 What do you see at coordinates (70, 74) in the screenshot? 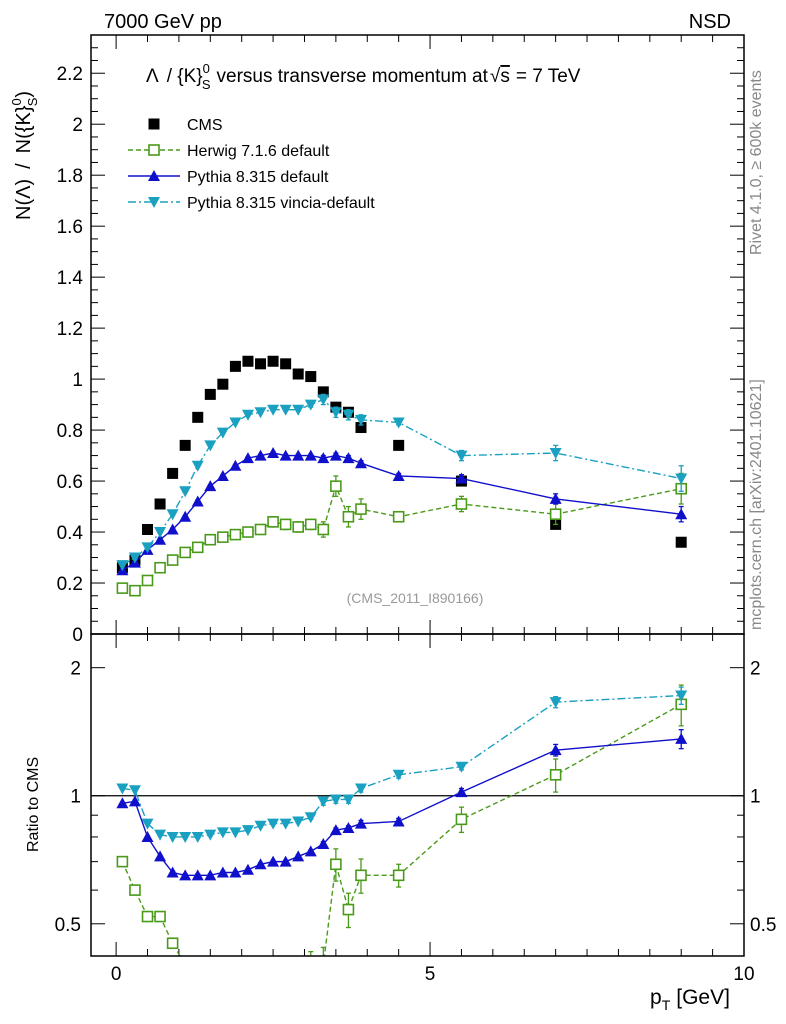
I see `main-y-tick-label: 2.2` at bounding box center [70, 74].